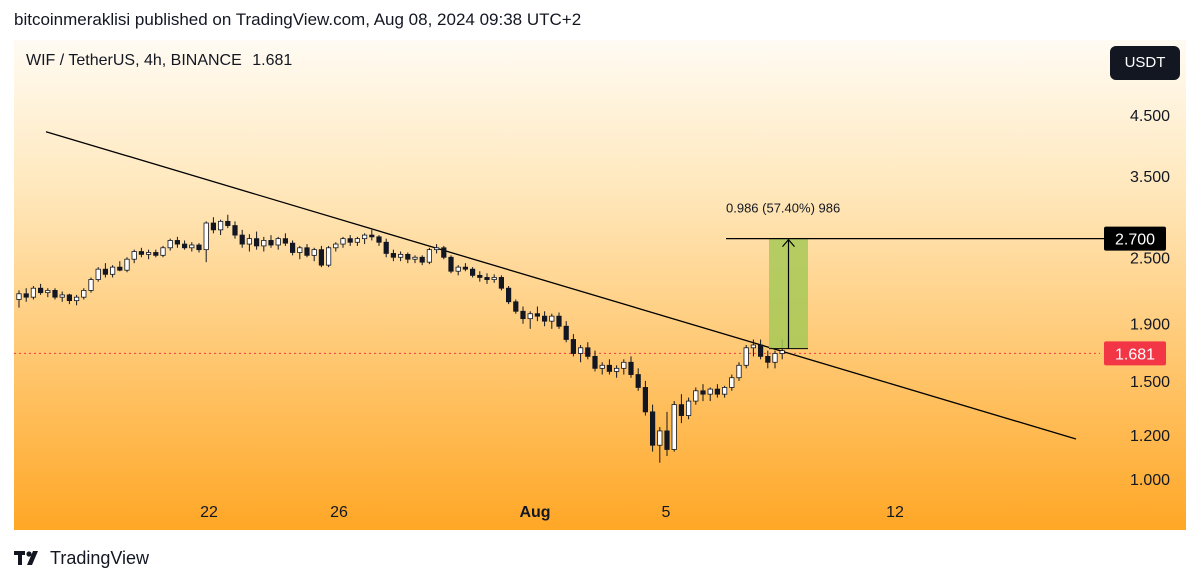  What do you see at coordinates (666, 512) in the screenshot?
I see `x-axis-tick-label: 5` at bounding box center [666, 512].